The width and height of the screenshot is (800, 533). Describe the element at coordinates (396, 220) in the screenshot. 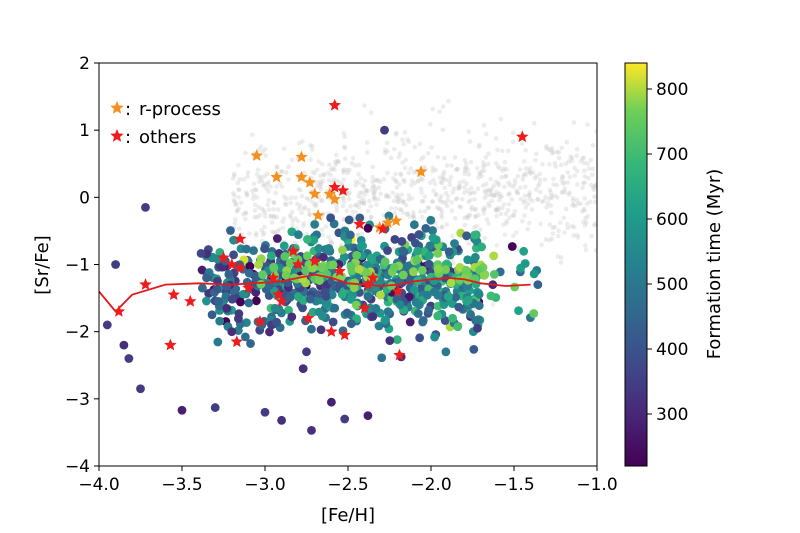

I see `r-process-star` at that location.